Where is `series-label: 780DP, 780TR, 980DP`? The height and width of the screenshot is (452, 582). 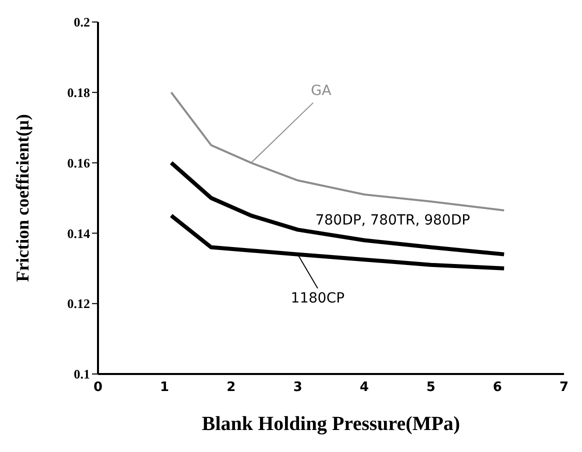
series-label: 780DP, 780TR, 980DP is located at coordinates (392, 220).